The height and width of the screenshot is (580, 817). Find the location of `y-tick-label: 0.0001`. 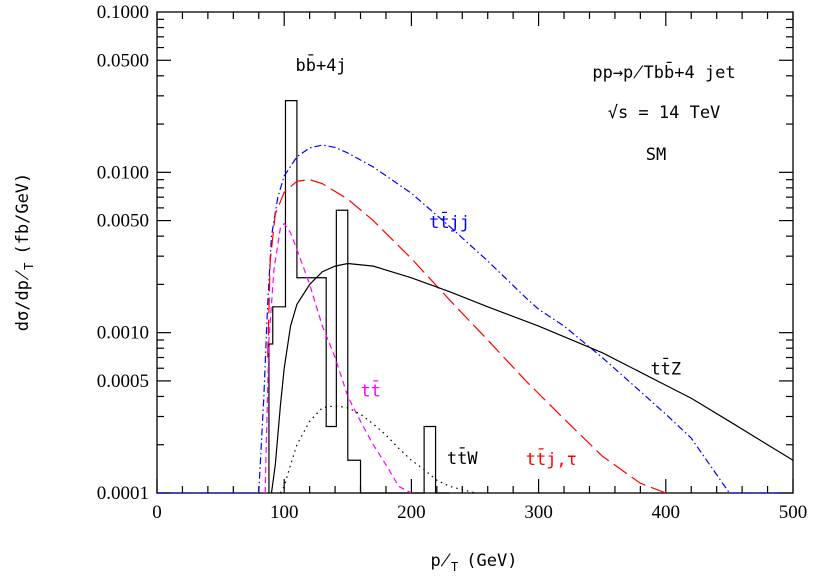

y-tick-label: 0.0001 is located at coordinates (123, 493).